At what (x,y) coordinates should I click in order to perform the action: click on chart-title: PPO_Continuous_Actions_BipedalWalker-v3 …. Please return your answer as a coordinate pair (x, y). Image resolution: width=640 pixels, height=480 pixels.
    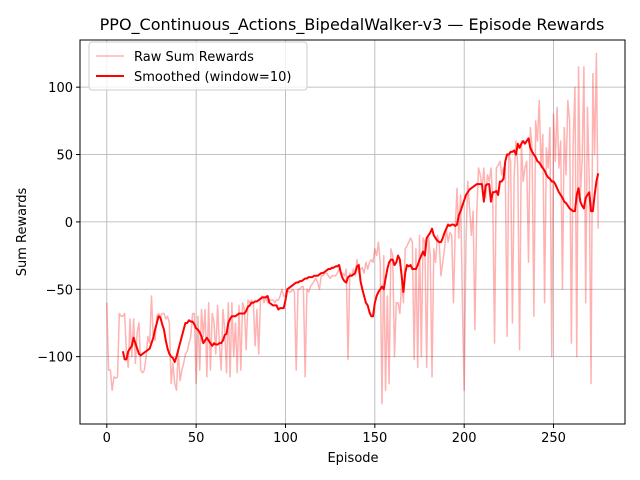
    Looking at the image, I should click on (352, 25).